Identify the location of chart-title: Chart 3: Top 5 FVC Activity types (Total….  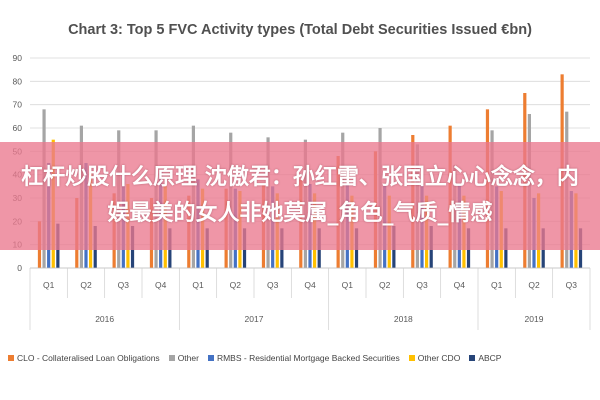
(300, 30).